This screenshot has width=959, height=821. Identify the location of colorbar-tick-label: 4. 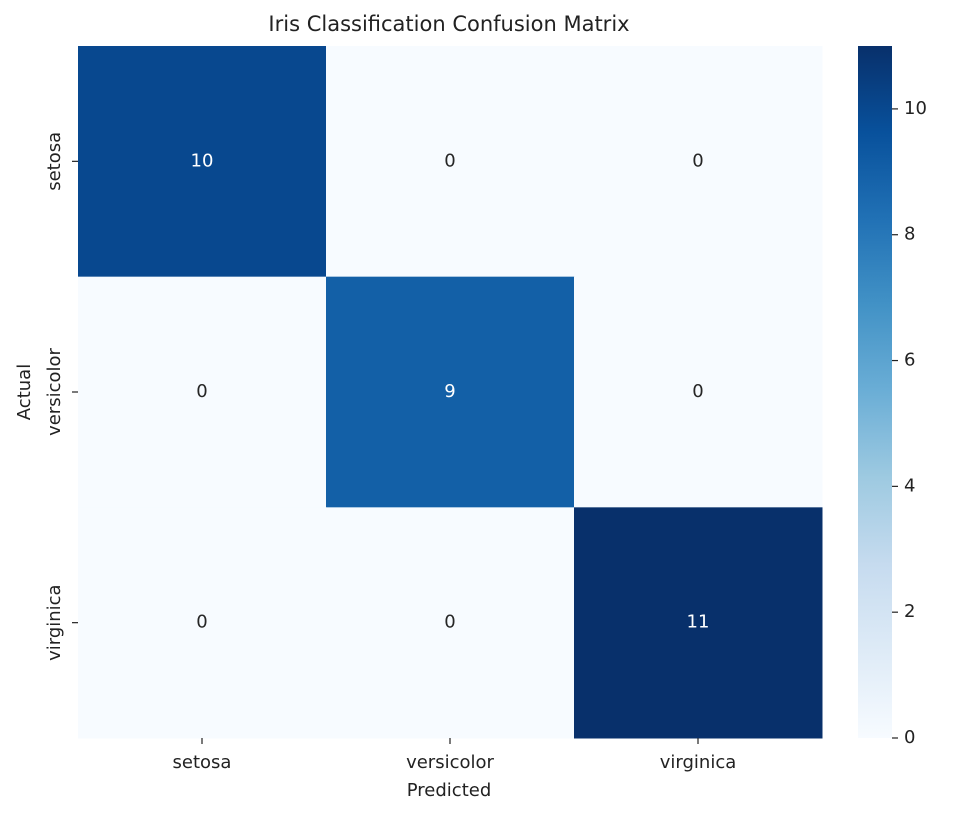
(909, 485).